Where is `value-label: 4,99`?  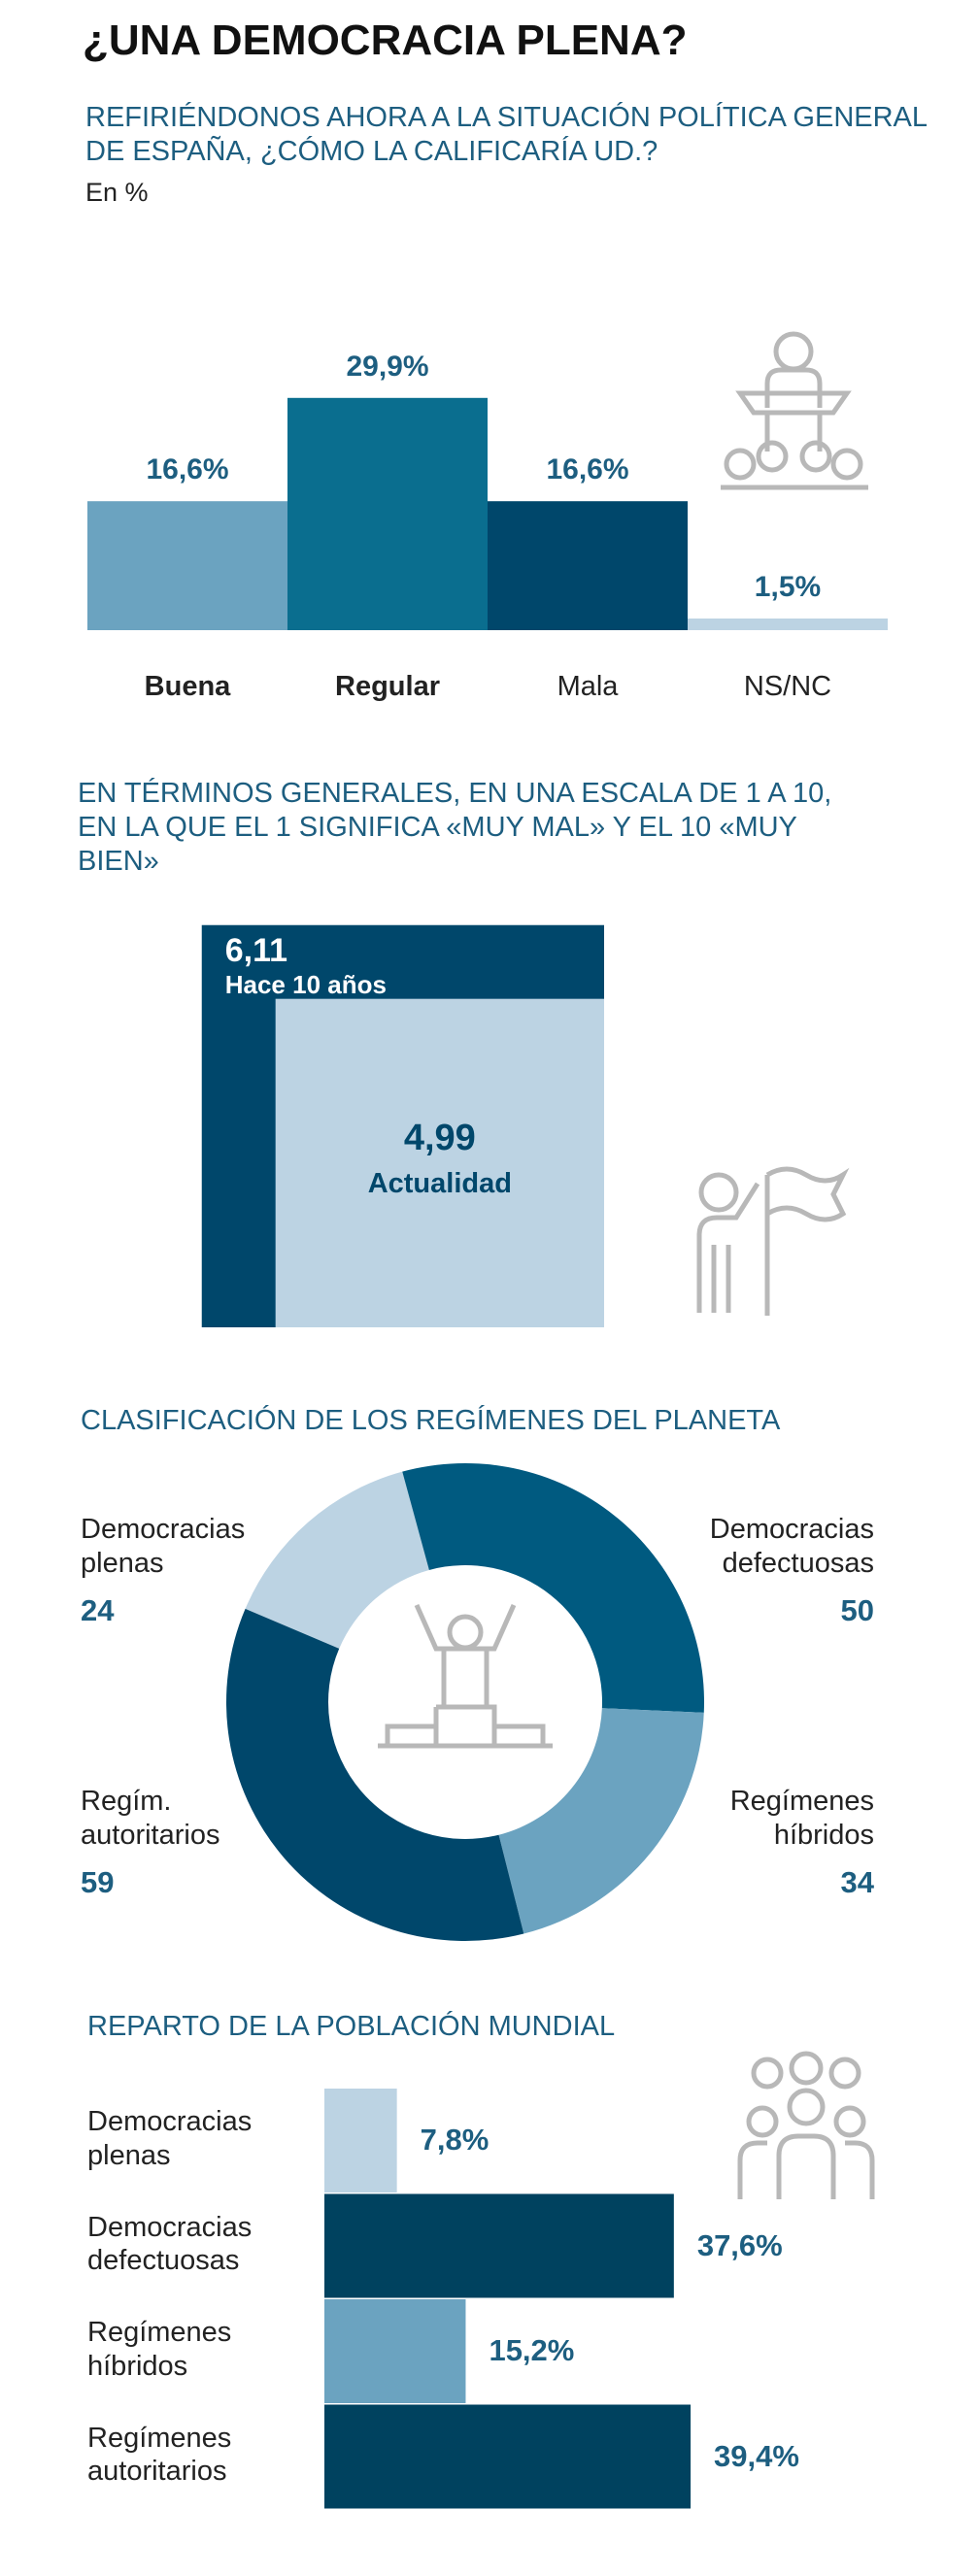
value-label: 4,99 is located at coordinates (439, 1137).